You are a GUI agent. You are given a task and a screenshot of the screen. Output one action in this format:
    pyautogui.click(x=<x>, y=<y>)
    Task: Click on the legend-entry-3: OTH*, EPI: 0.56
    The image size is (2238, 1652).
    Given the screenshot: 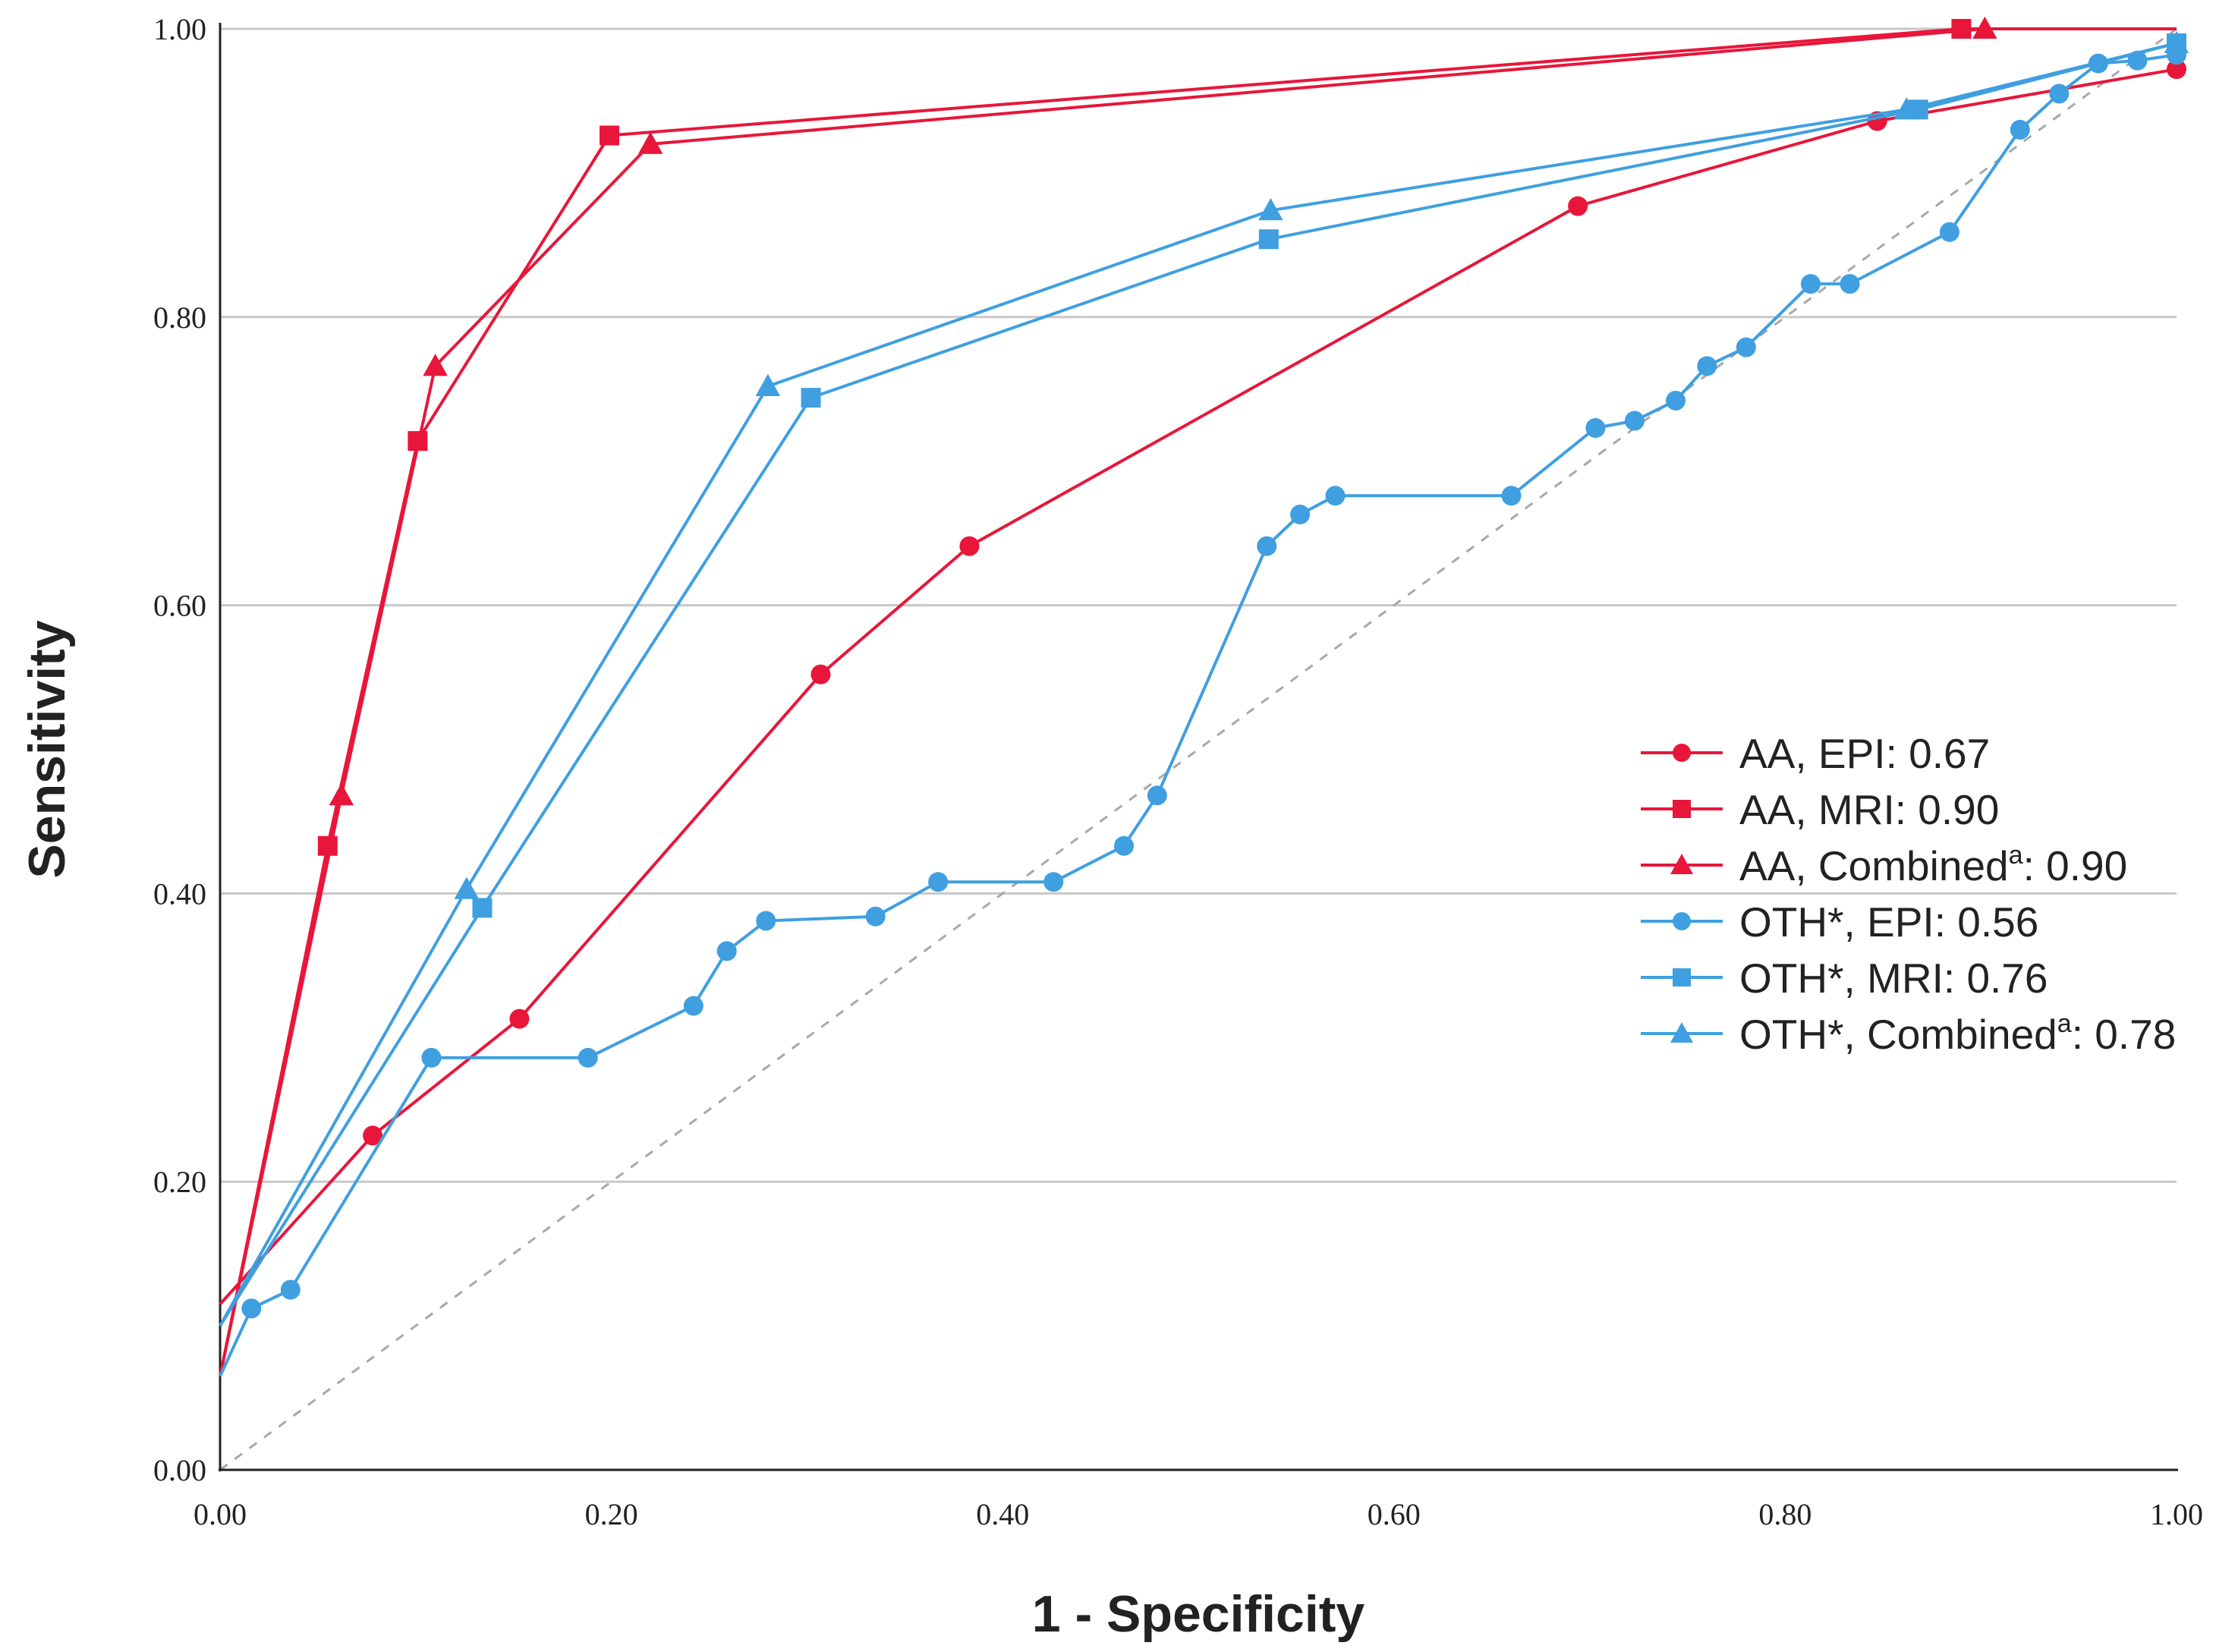 What is the action you would take?
    pyautogui.click(x=1839, y=922)
    